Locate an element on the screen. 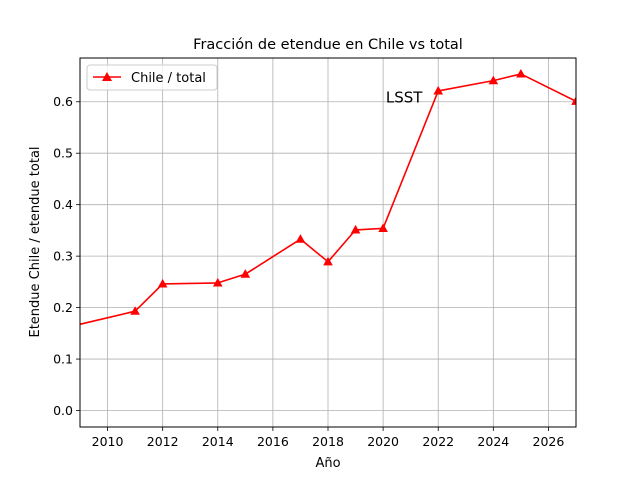 This screenshot has width=640, height=480. legend-marker is located at coordinates (107, 76).